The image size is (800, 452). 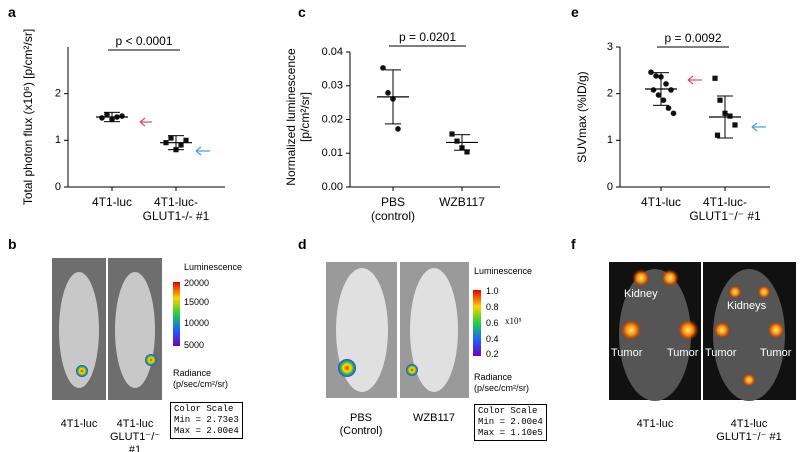 What do you see at coordinates (427, 37) in the screenshot?
I see `p-value: p = 0.0201` at bounding box center [427, 37].